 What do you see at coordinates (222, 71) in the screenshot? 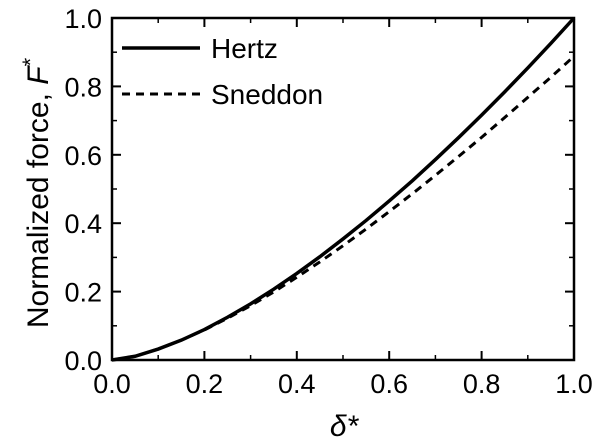
I see `legend: Hertz Sneddon` at bounding box center [222, 71].